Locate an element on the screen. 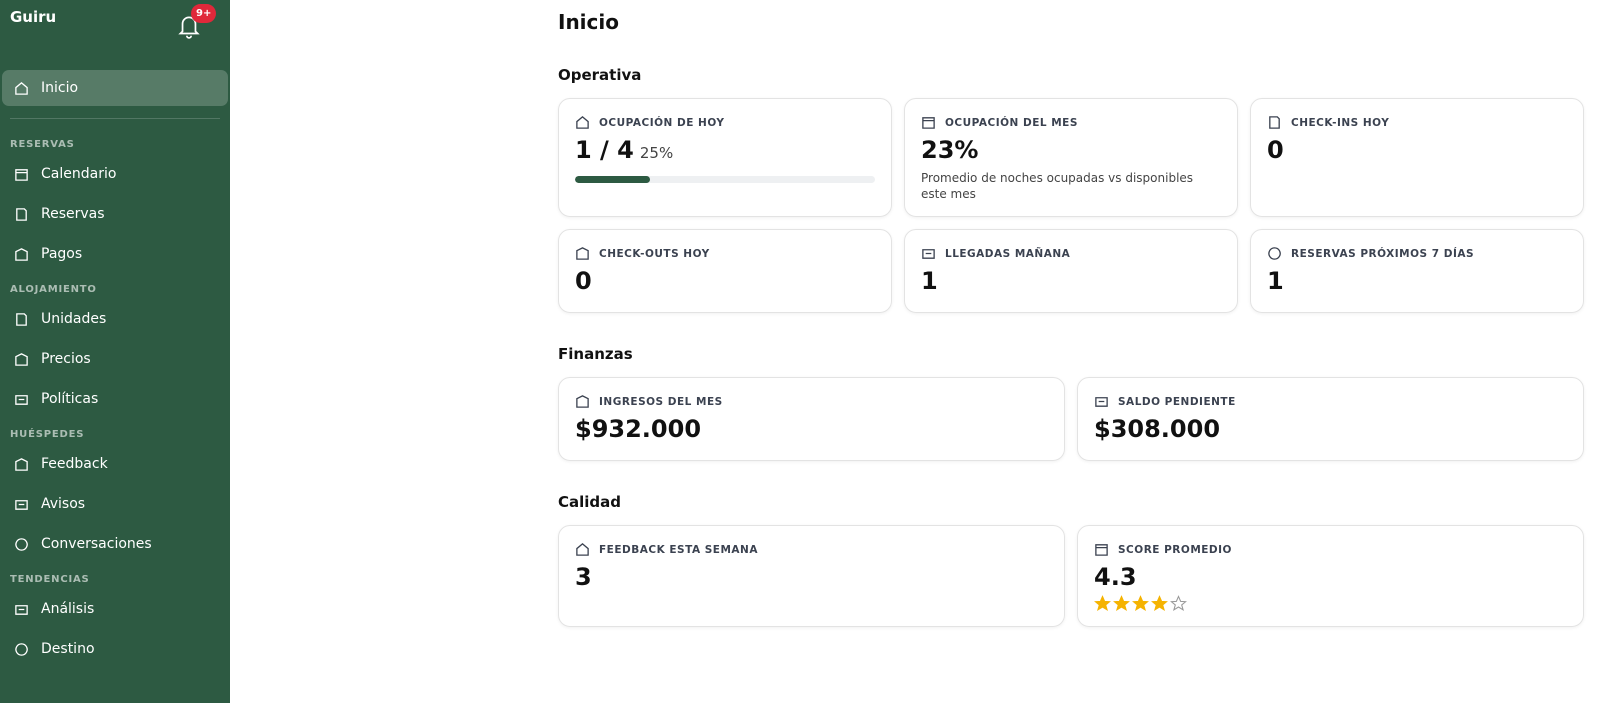  nav-item: Inicio is located at coordinates (115, 88).